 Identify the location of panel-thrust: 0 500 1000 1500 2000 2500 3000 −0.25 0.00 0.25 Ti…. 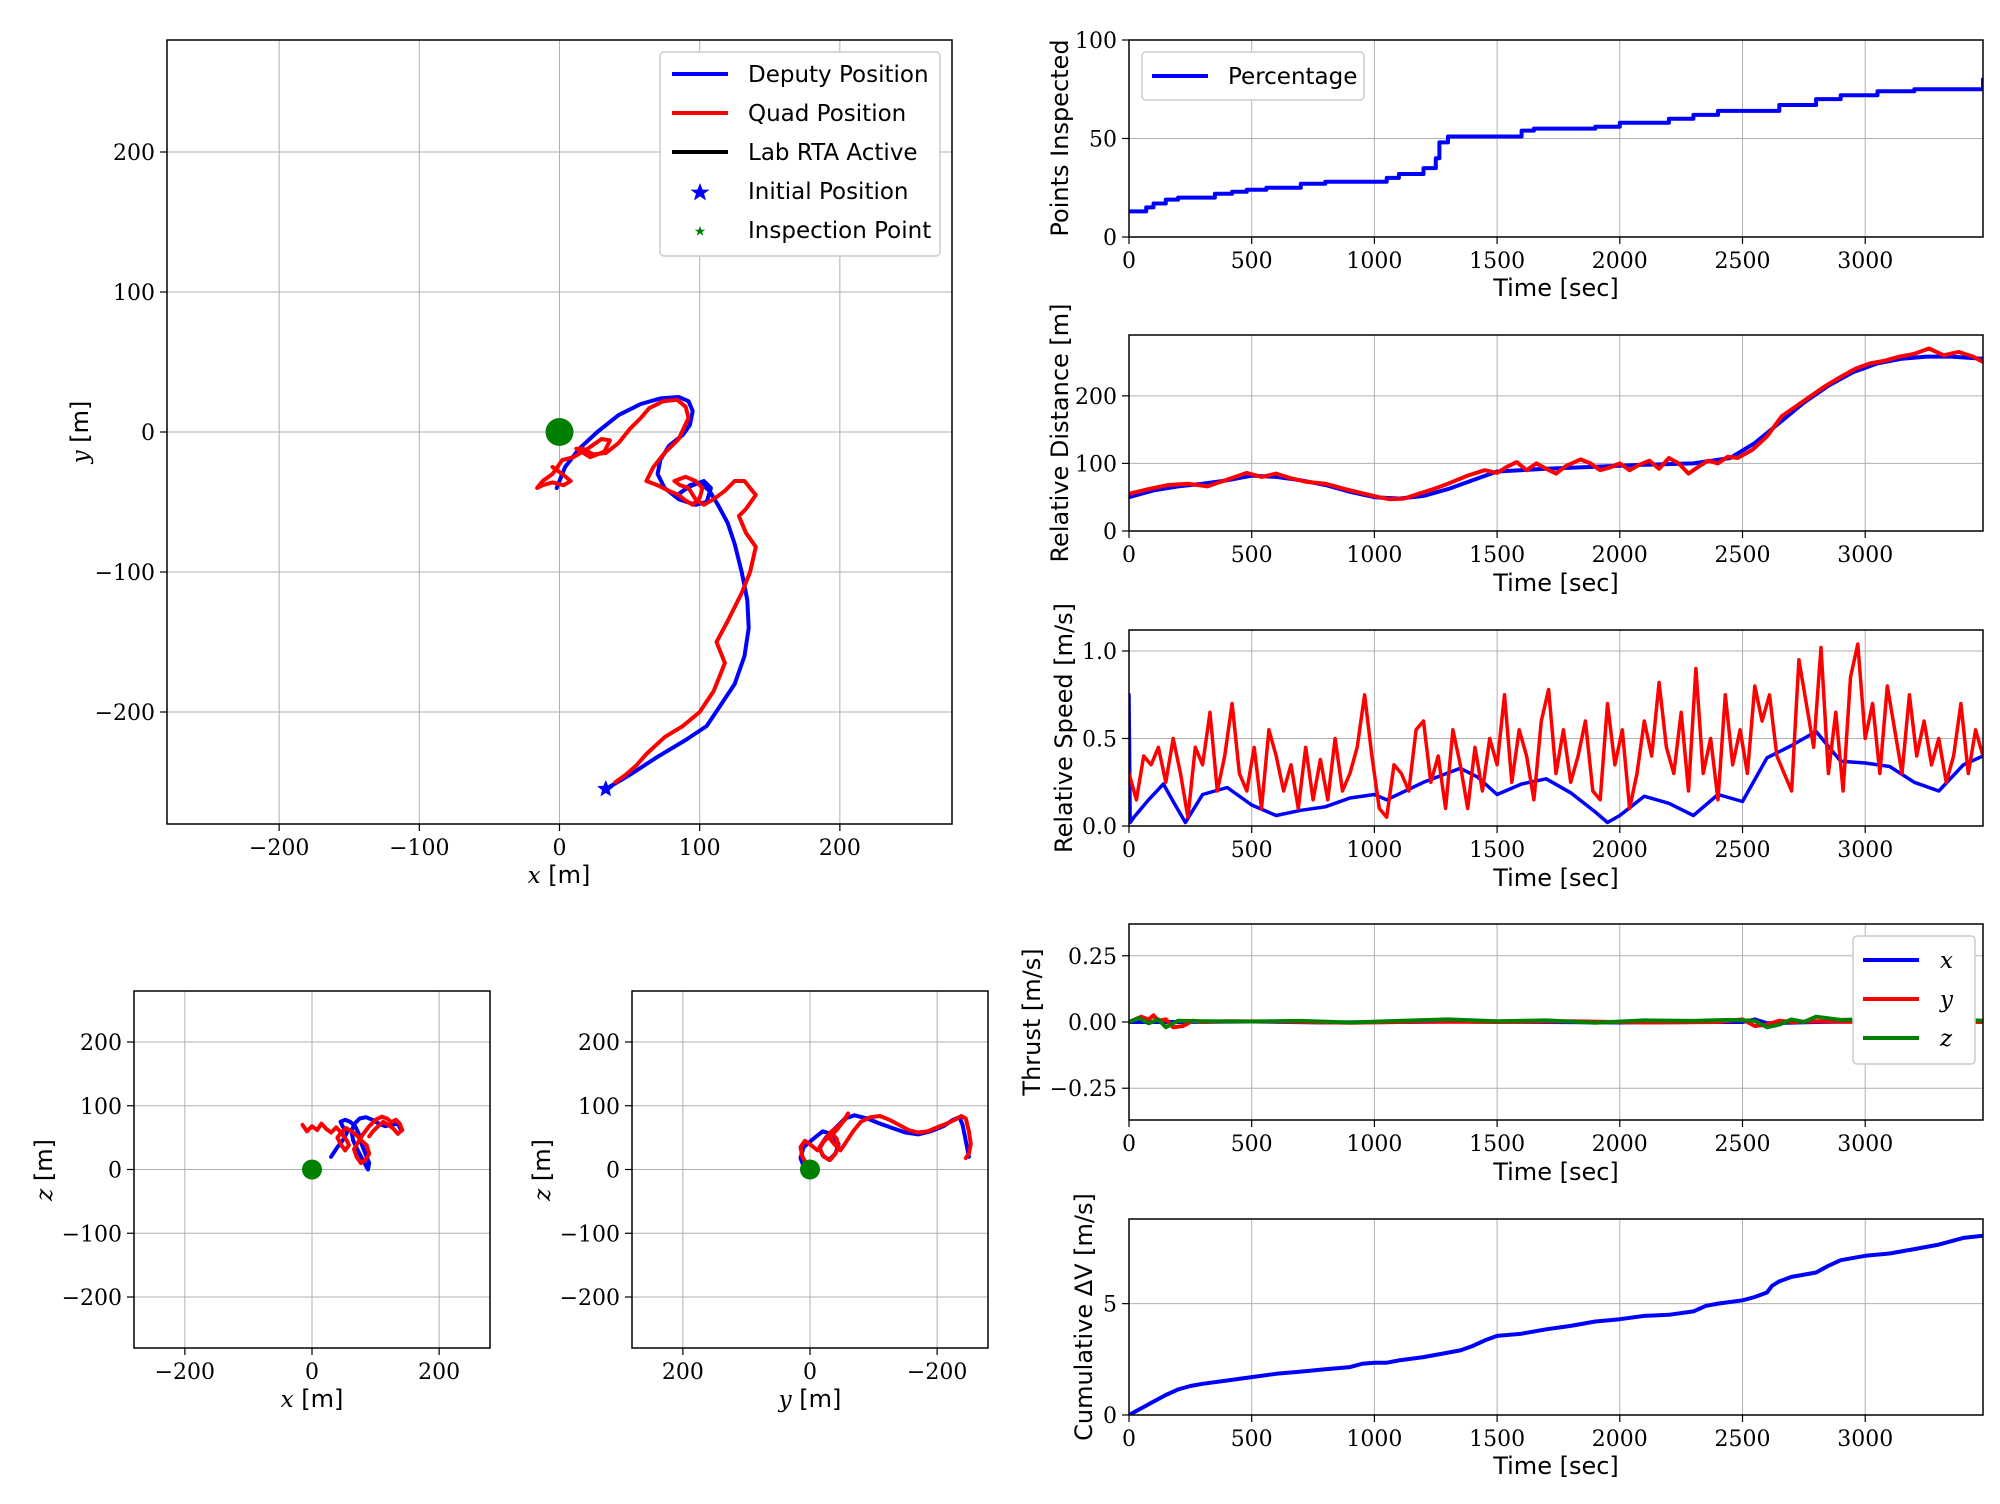
(1501, 1054).